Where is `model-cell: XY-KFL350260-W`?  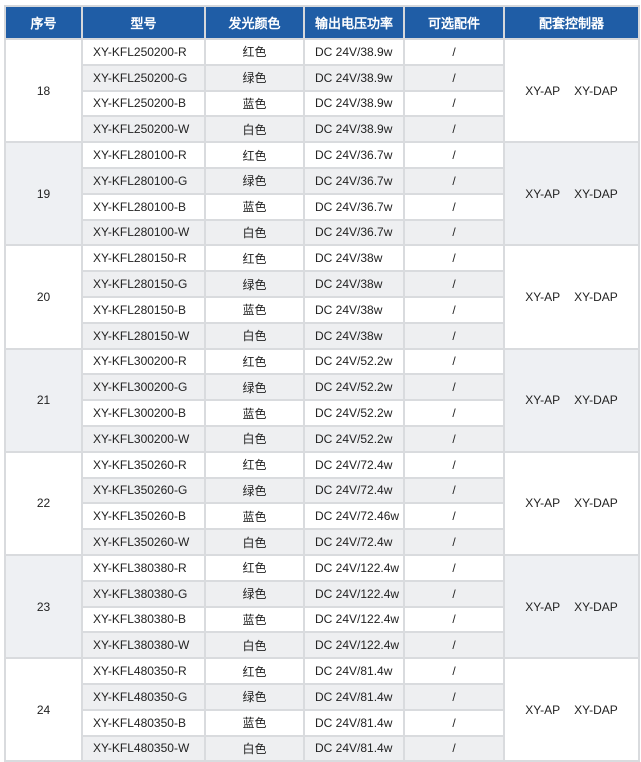 model-cell: XY-KFL350260-W is located at coordinates (143, 542).